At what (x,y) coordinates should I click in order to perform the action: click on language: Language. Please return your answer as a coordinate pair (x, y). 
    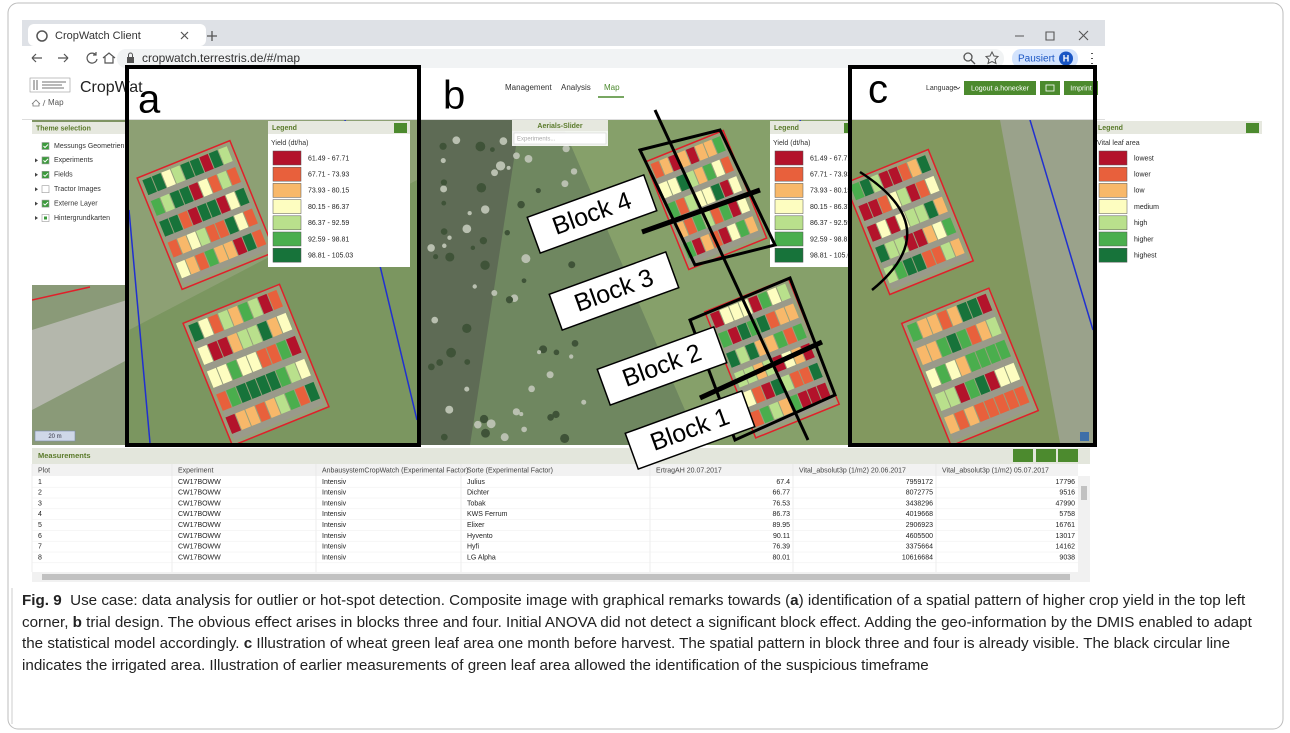
    Looking at the image, I should click on (941, 88).